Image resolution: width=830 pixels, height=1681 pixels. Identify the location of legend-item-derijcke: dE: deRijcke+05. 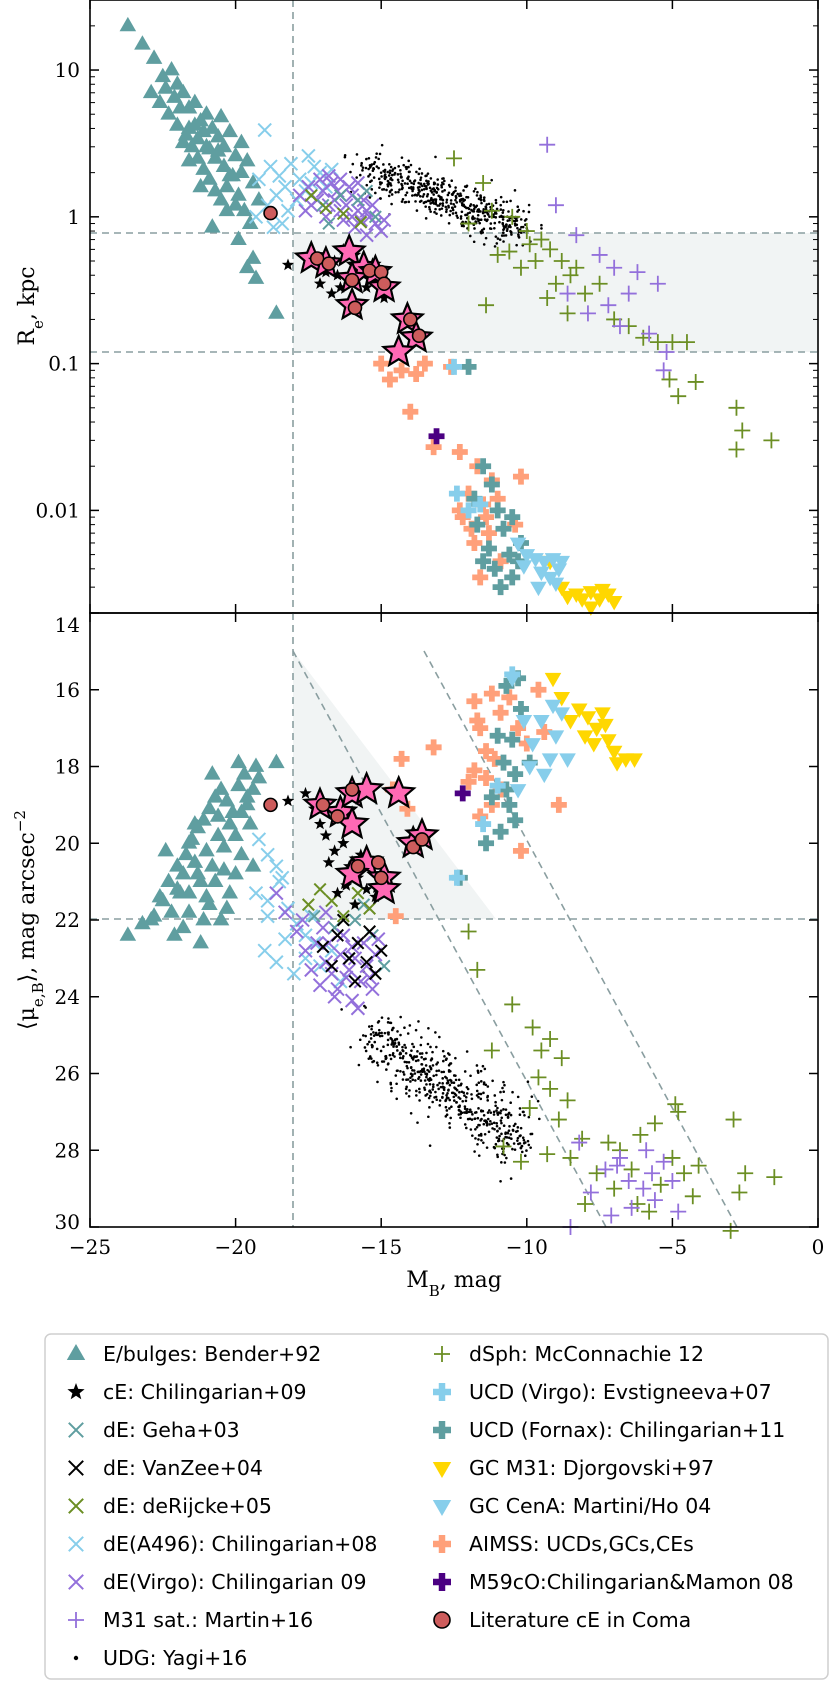
(170, 1506).